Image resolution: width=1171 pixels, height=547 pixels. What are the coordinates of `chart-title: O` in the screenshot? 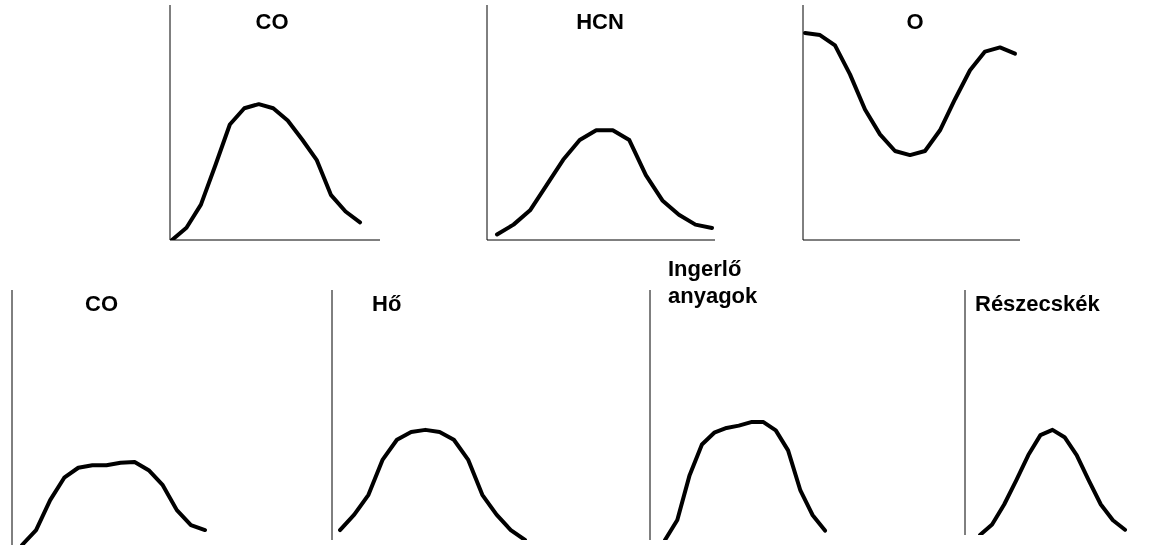 It's located at (915, 21).